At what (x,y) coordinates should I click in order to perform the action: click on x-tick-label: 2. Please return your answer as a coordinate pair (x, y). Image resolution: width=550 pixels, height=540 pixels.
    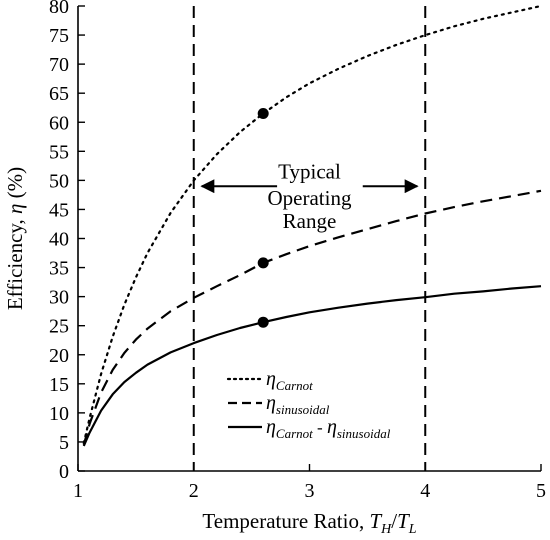
    Looking at the image, I should click on (194, 491).